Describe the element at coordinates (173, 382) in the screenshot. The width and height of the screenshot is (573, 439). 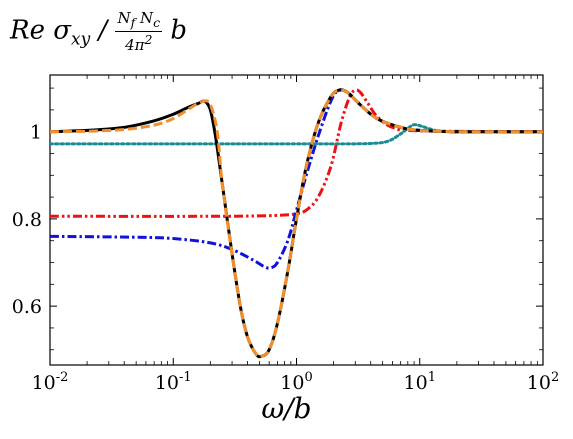
I see `x-tick-label: 10⁻¹` at that location.